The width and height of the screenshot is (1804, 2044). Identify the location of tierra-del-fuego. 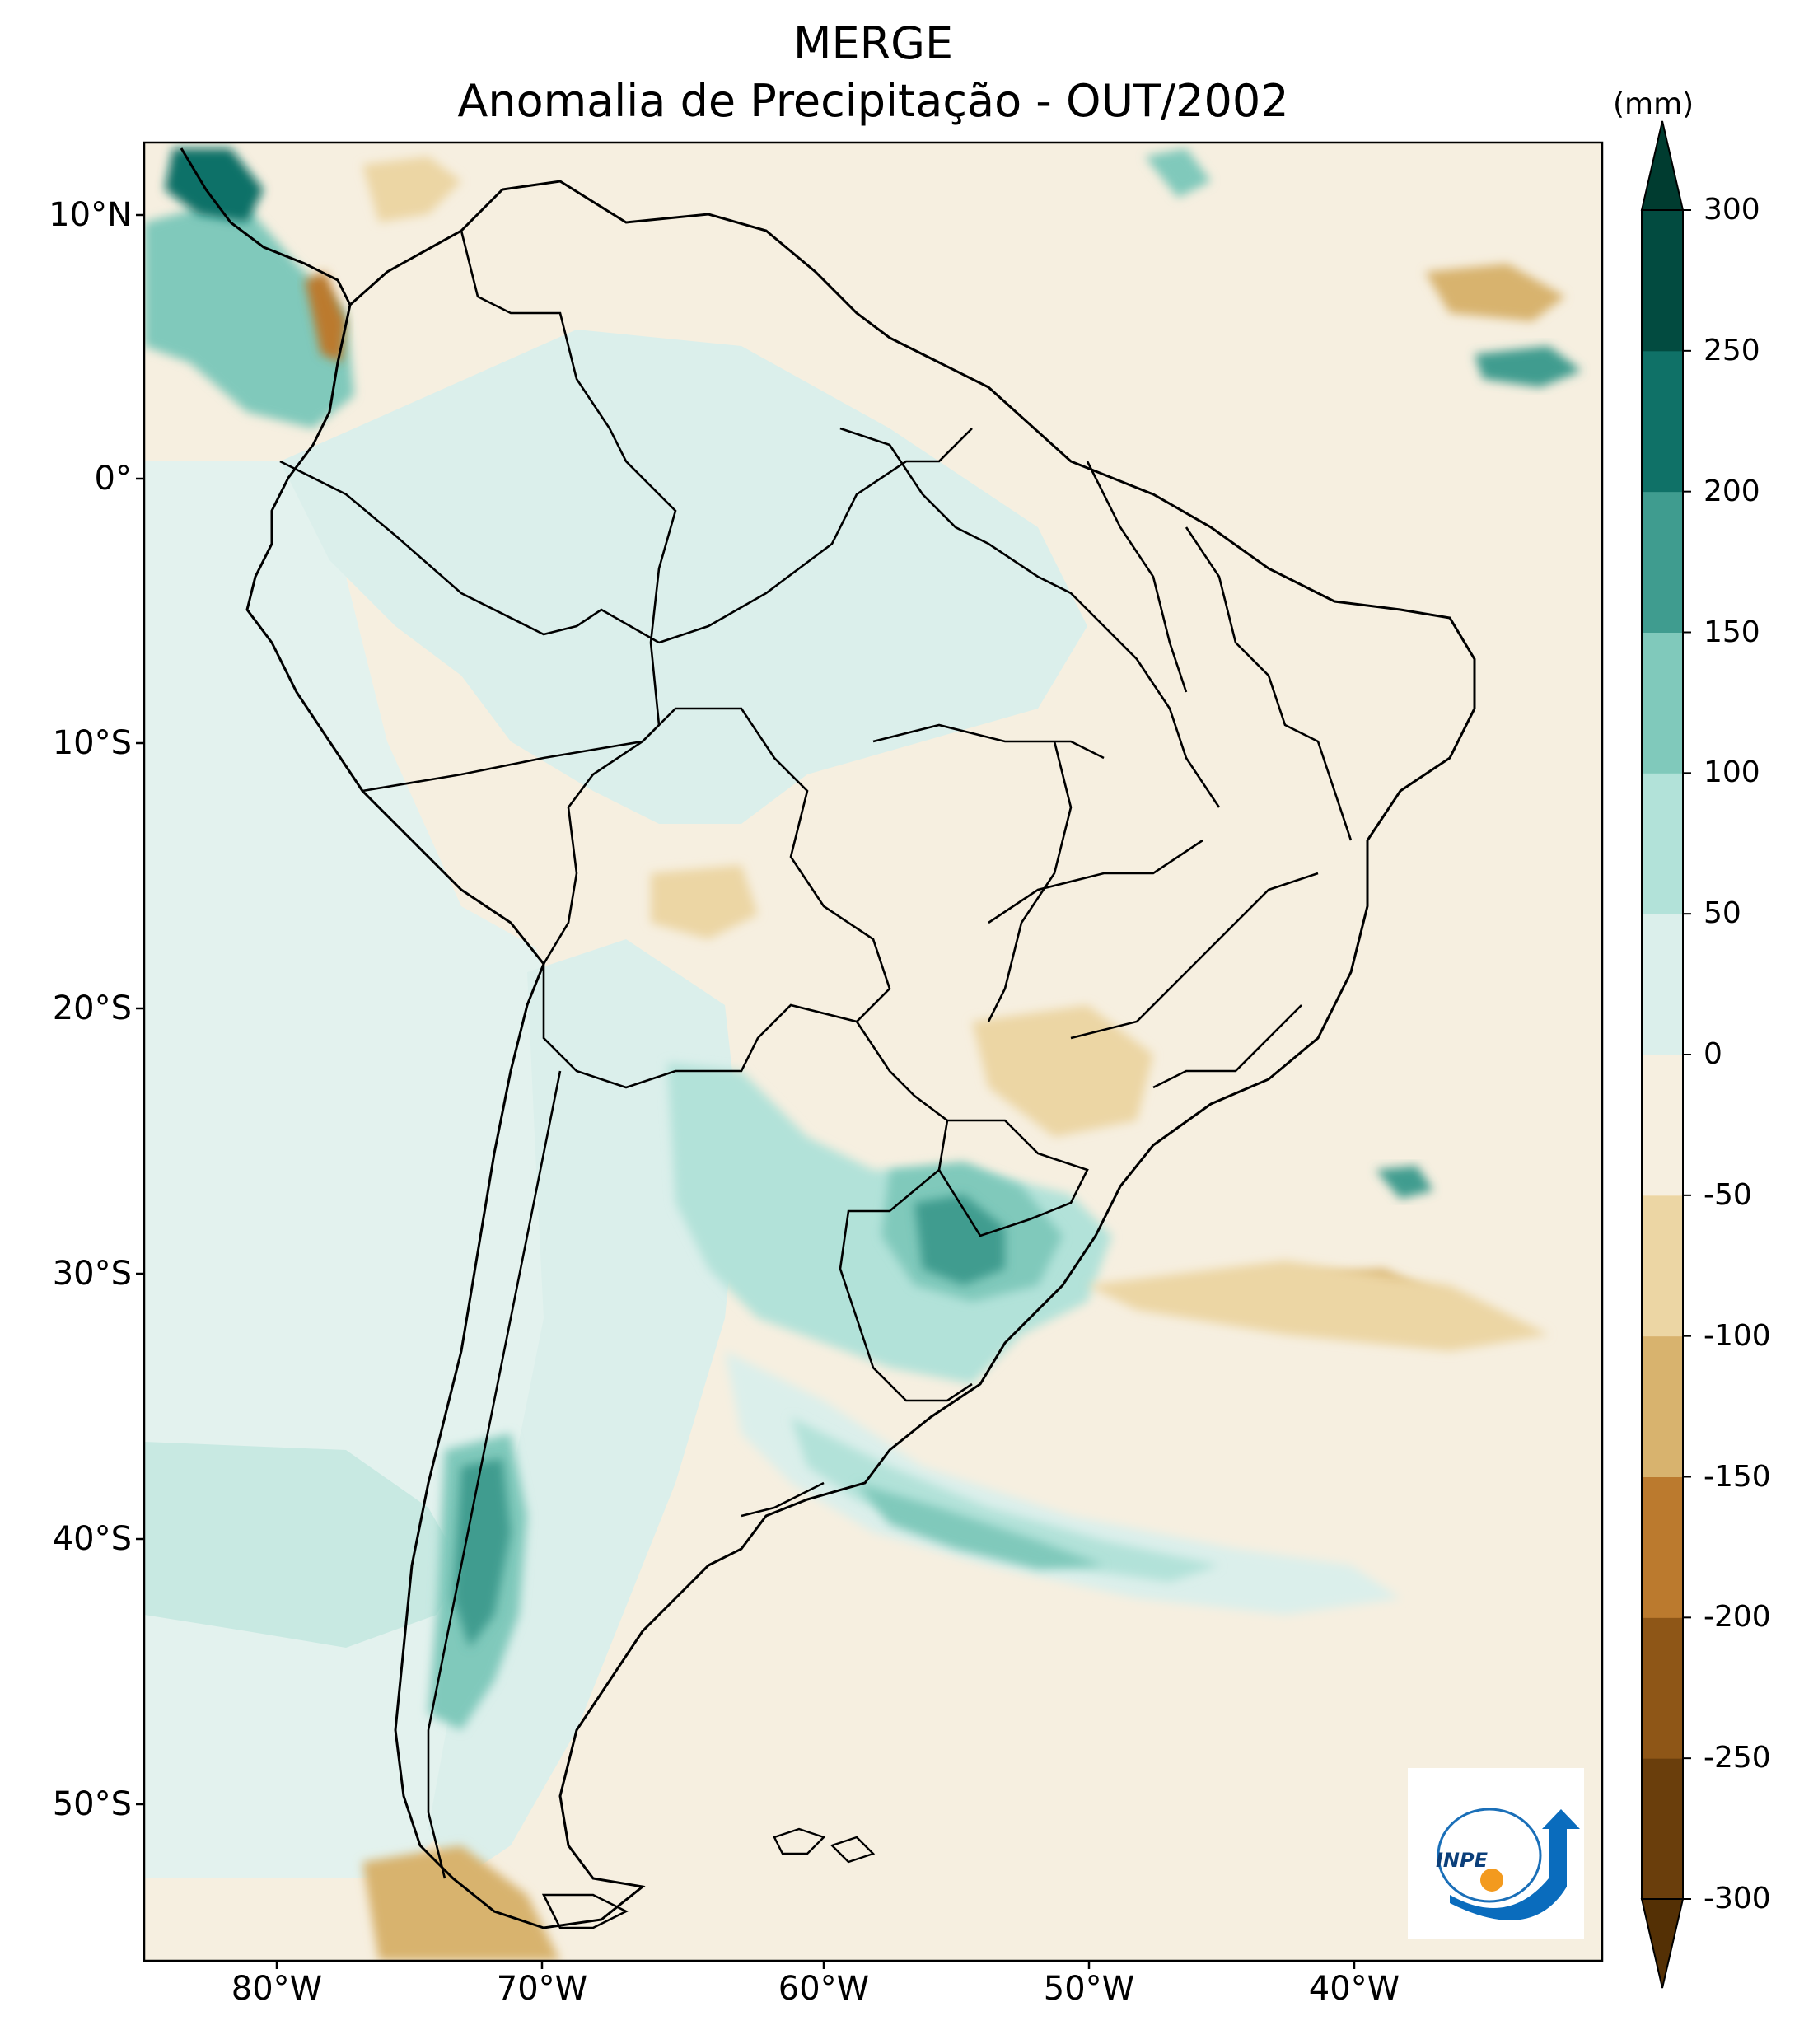
(585, 1911).